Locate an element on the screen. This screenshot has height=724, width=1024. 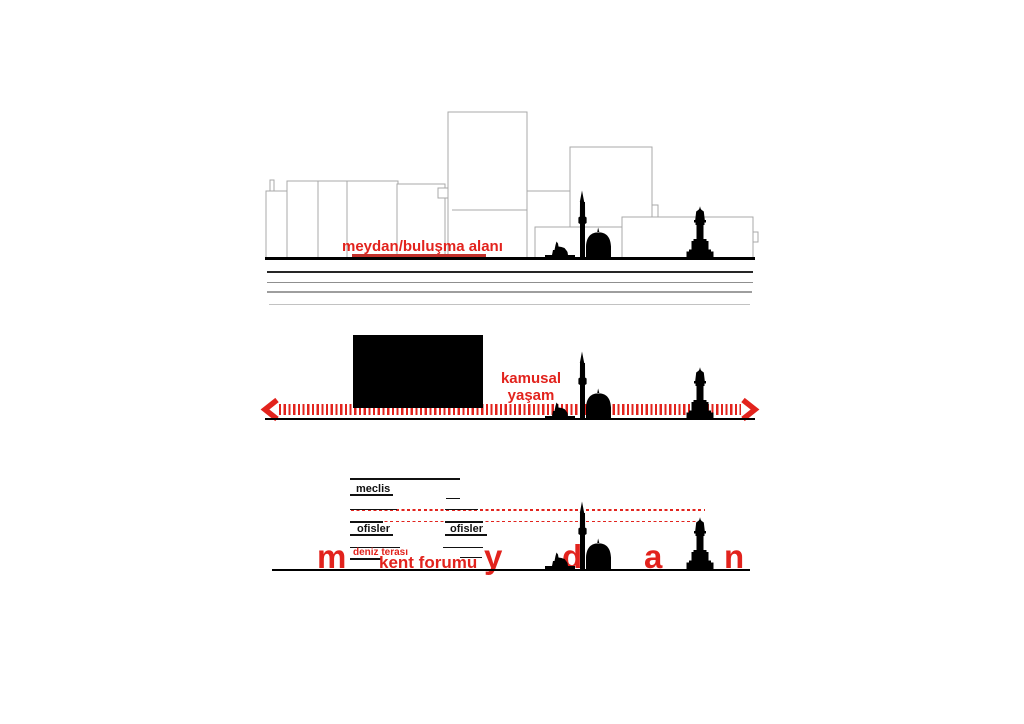
label-kent-forumu: kent forumu is located at coordinates (428, 562).